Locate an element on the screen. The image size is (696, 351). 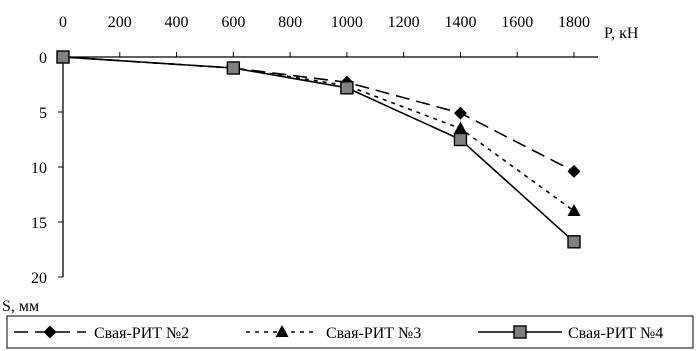
x-tick-label: 200 is located at coordinates (120, 22).